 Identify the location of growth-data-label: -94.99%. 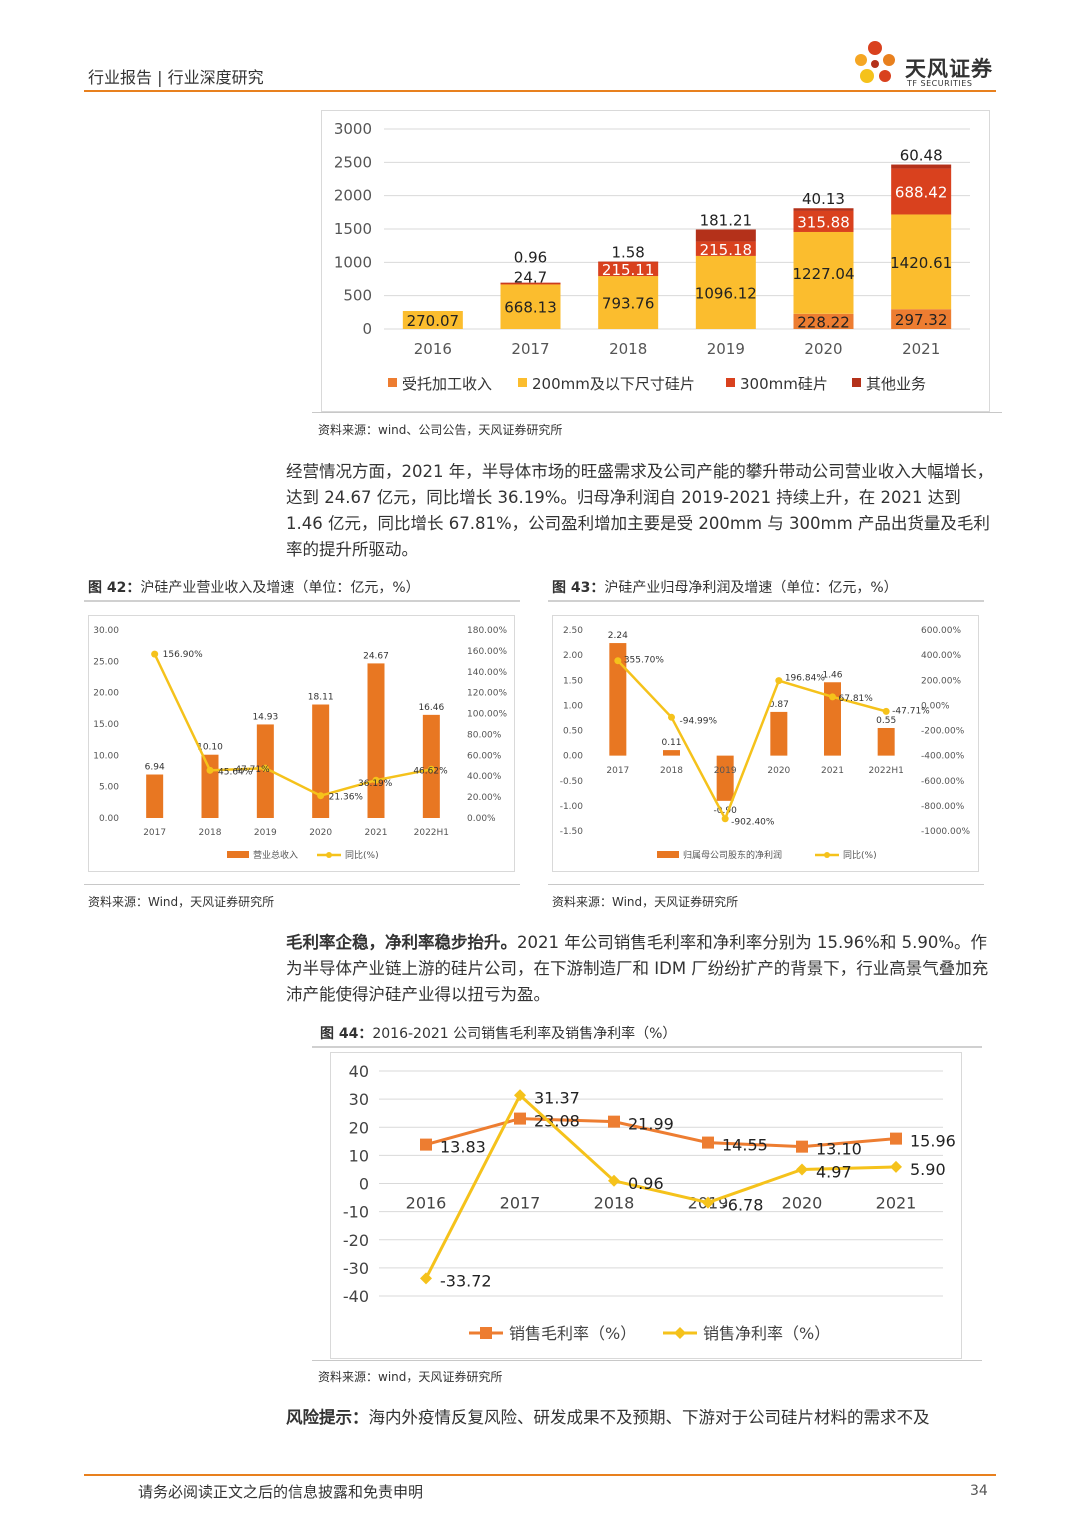
(699, 721).